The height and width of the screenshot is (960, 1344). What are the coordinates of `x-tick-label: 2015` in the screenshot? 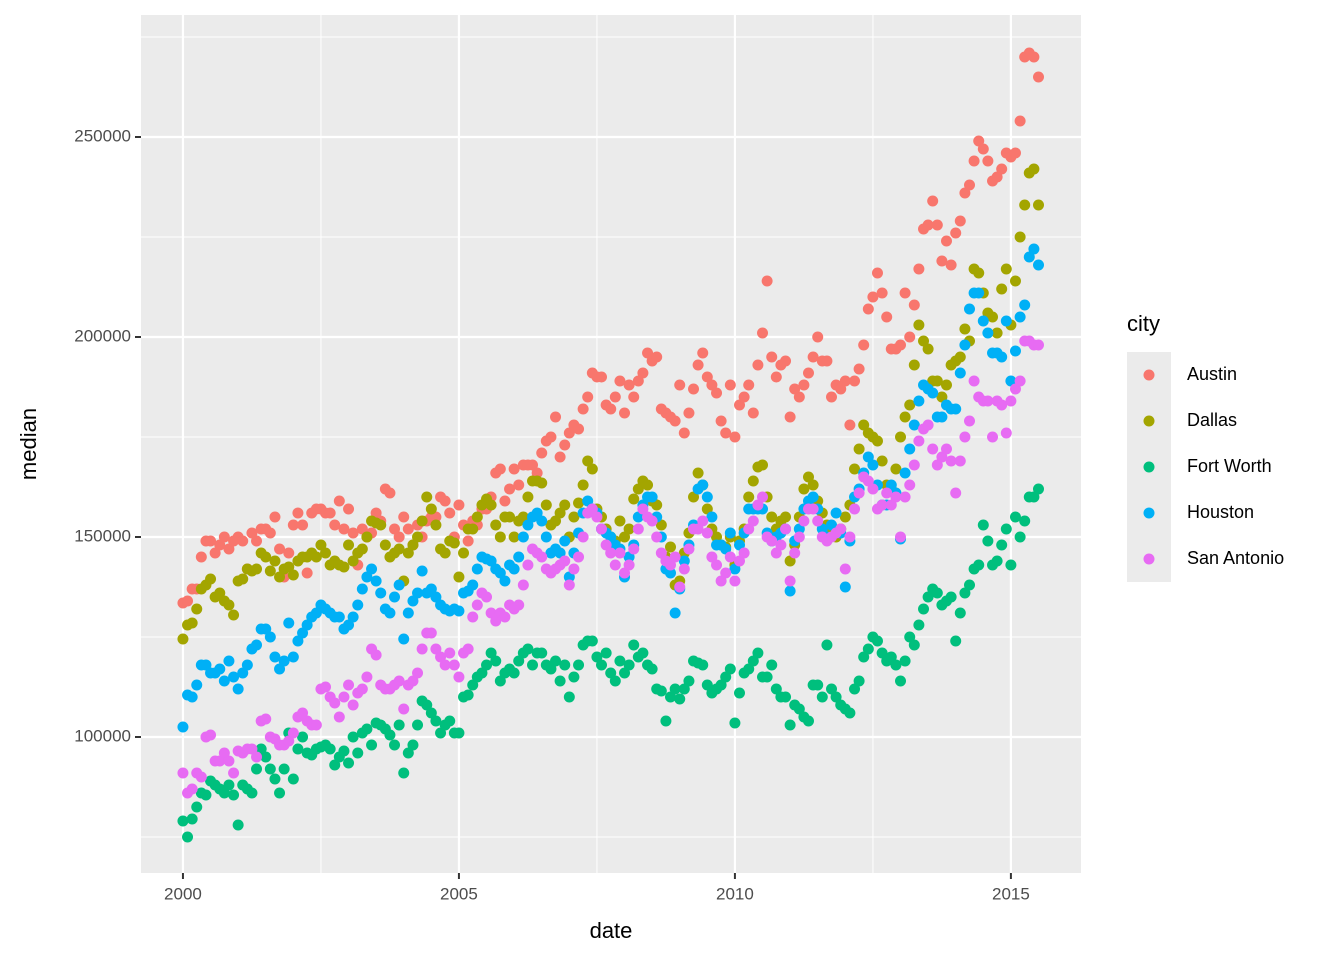 It's located at (1011, 893).